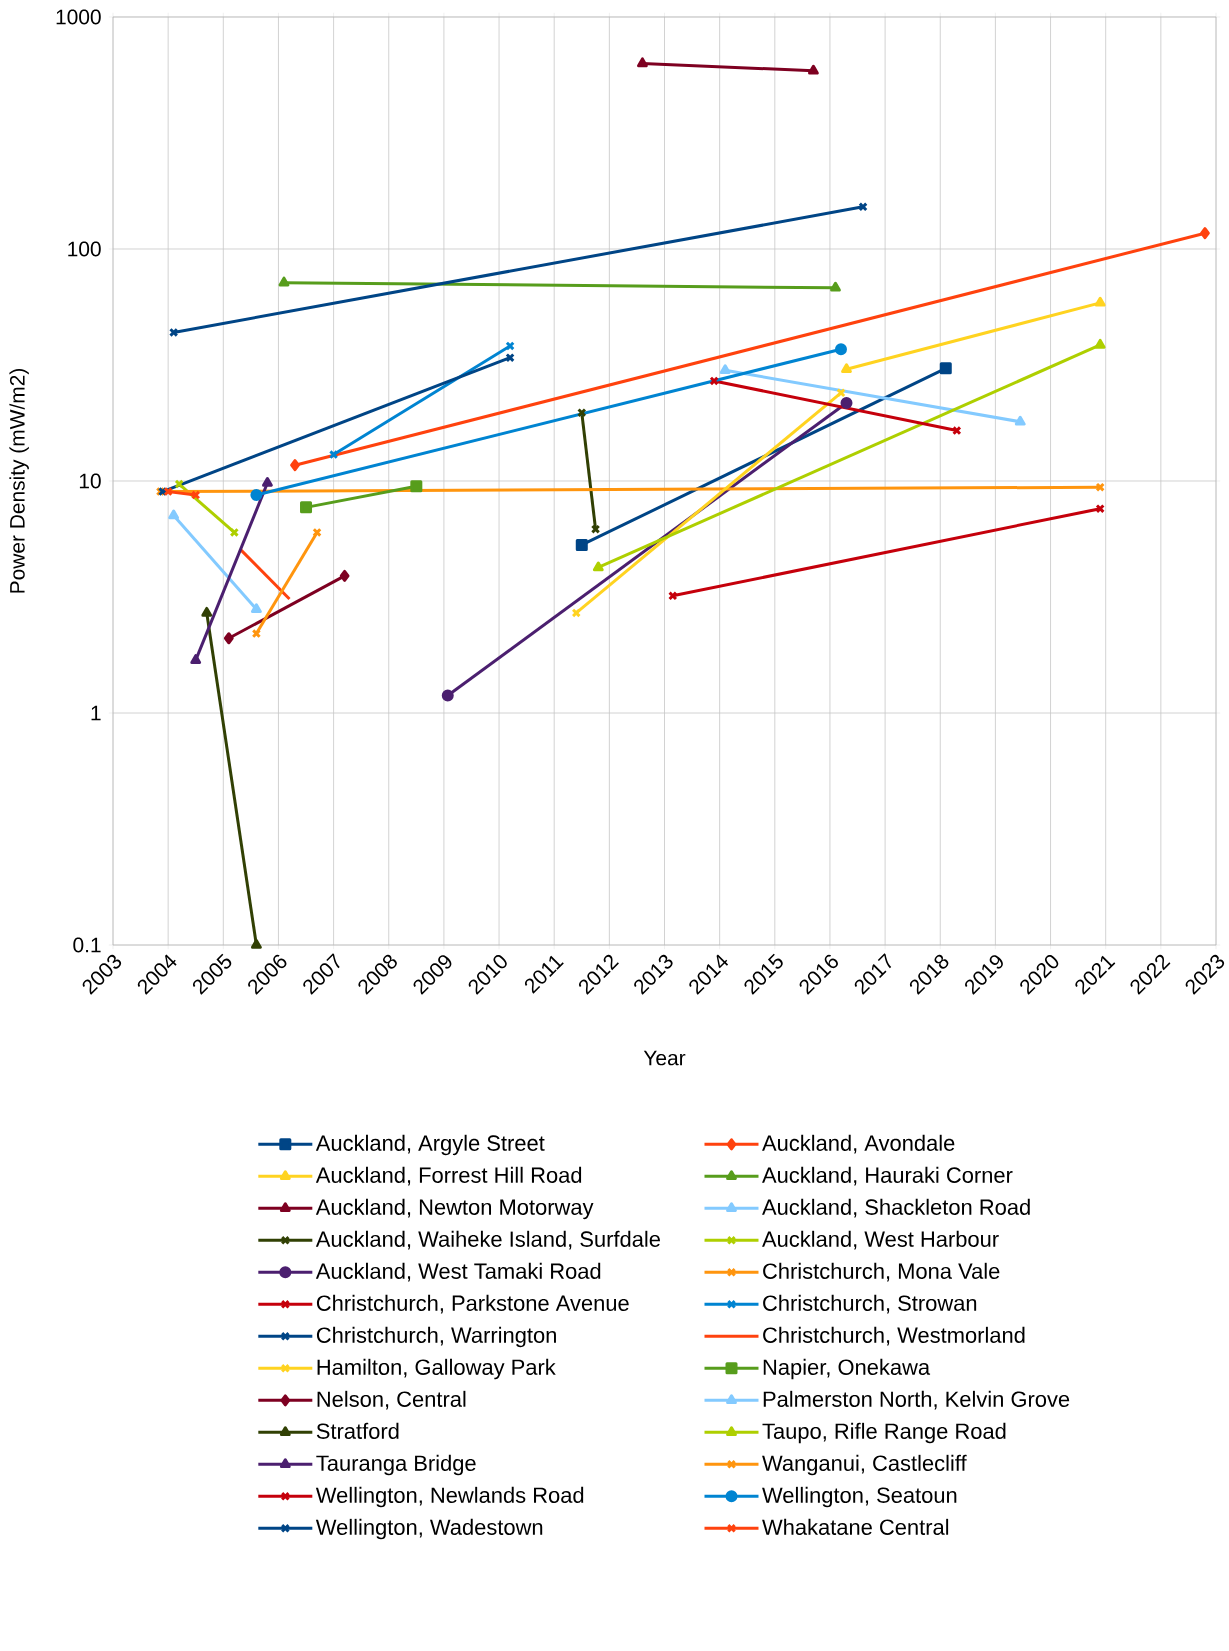 Image resolution: width=1229 pixels, height=1651 pixels. I want to click on legend-label: Auckland, West Harbour, so click(880, 1240).